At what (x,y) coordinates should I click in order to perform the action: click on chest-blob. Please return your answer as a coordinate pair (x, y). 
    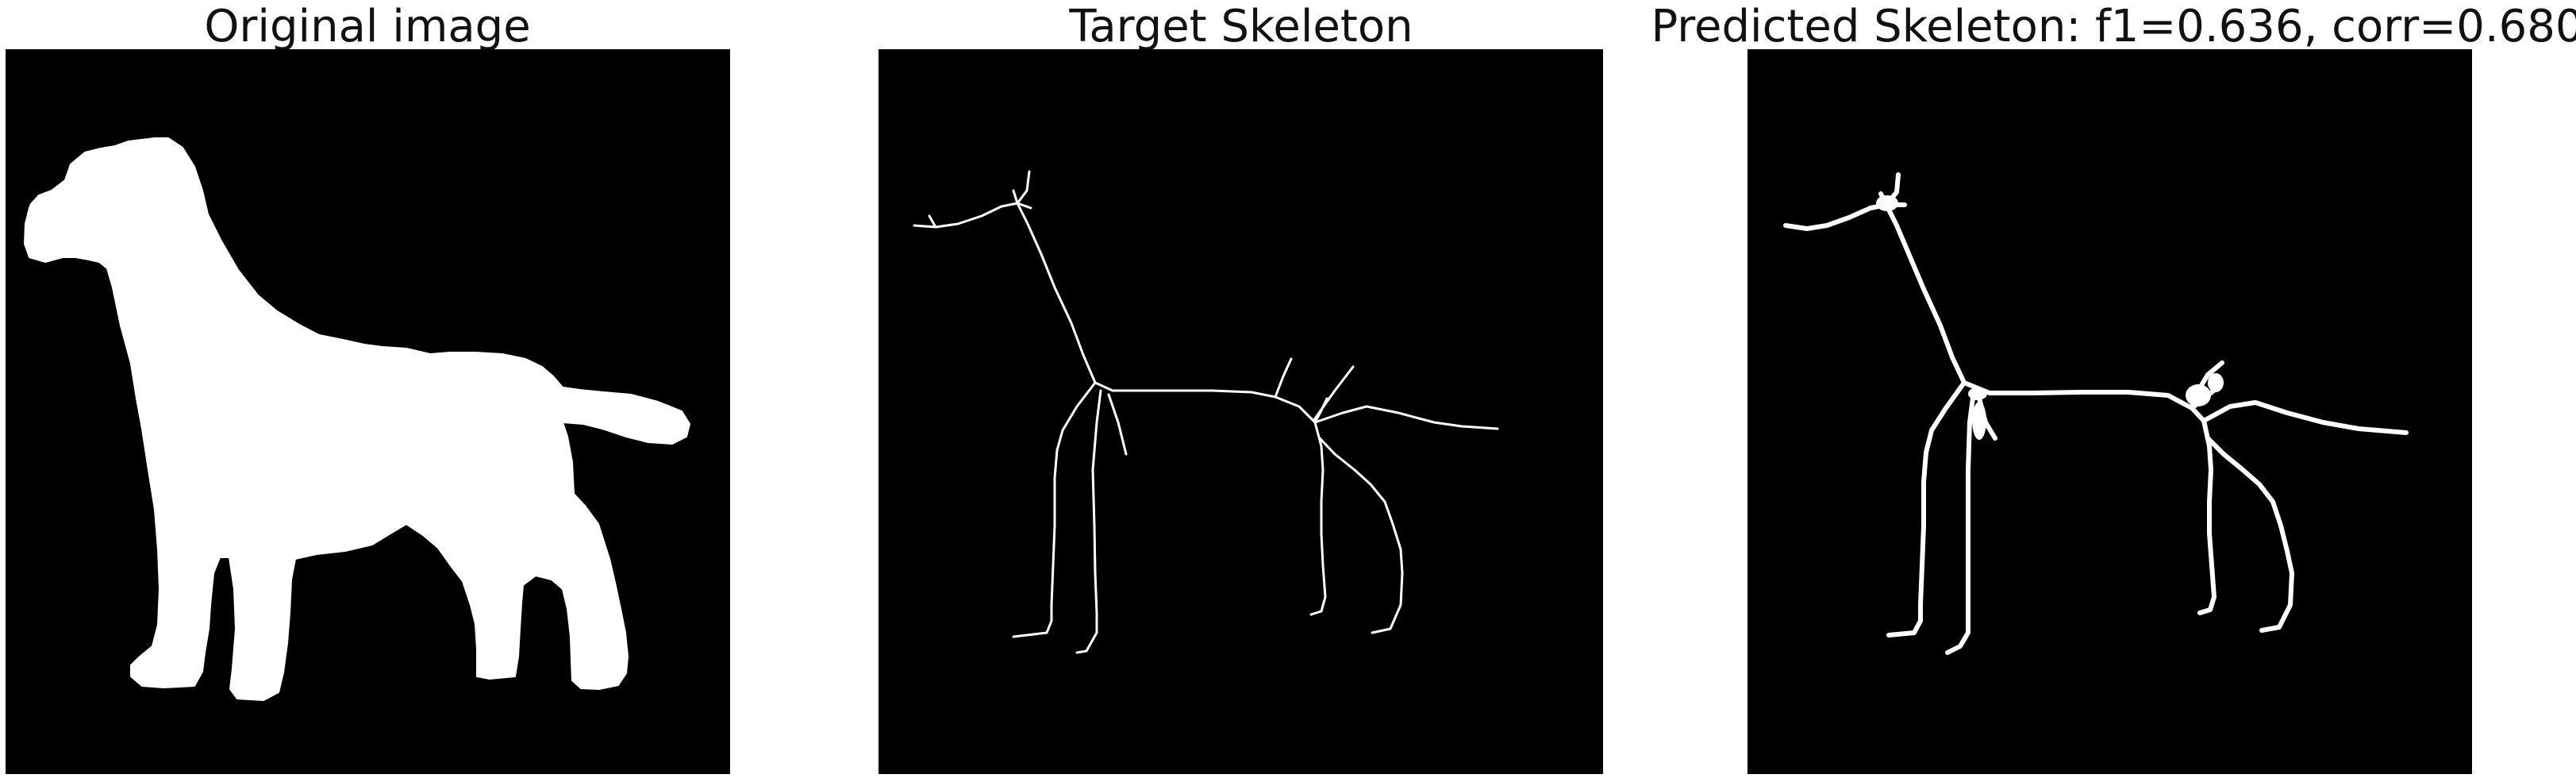
    Looking at the image, I should click on (1979, 421).